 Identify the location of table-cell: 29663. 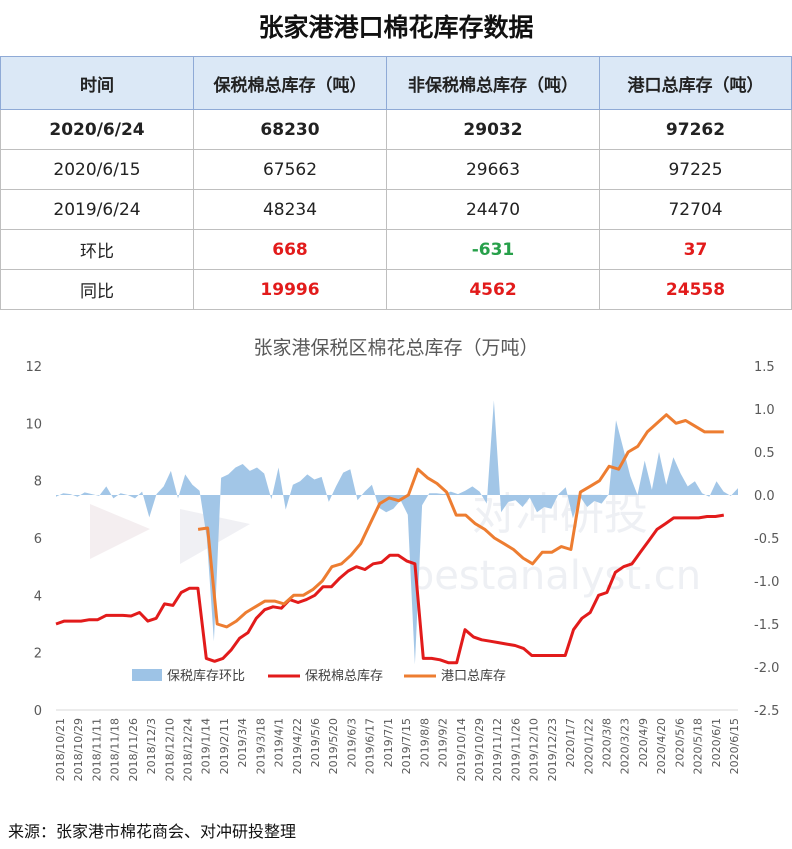
(493, 169).